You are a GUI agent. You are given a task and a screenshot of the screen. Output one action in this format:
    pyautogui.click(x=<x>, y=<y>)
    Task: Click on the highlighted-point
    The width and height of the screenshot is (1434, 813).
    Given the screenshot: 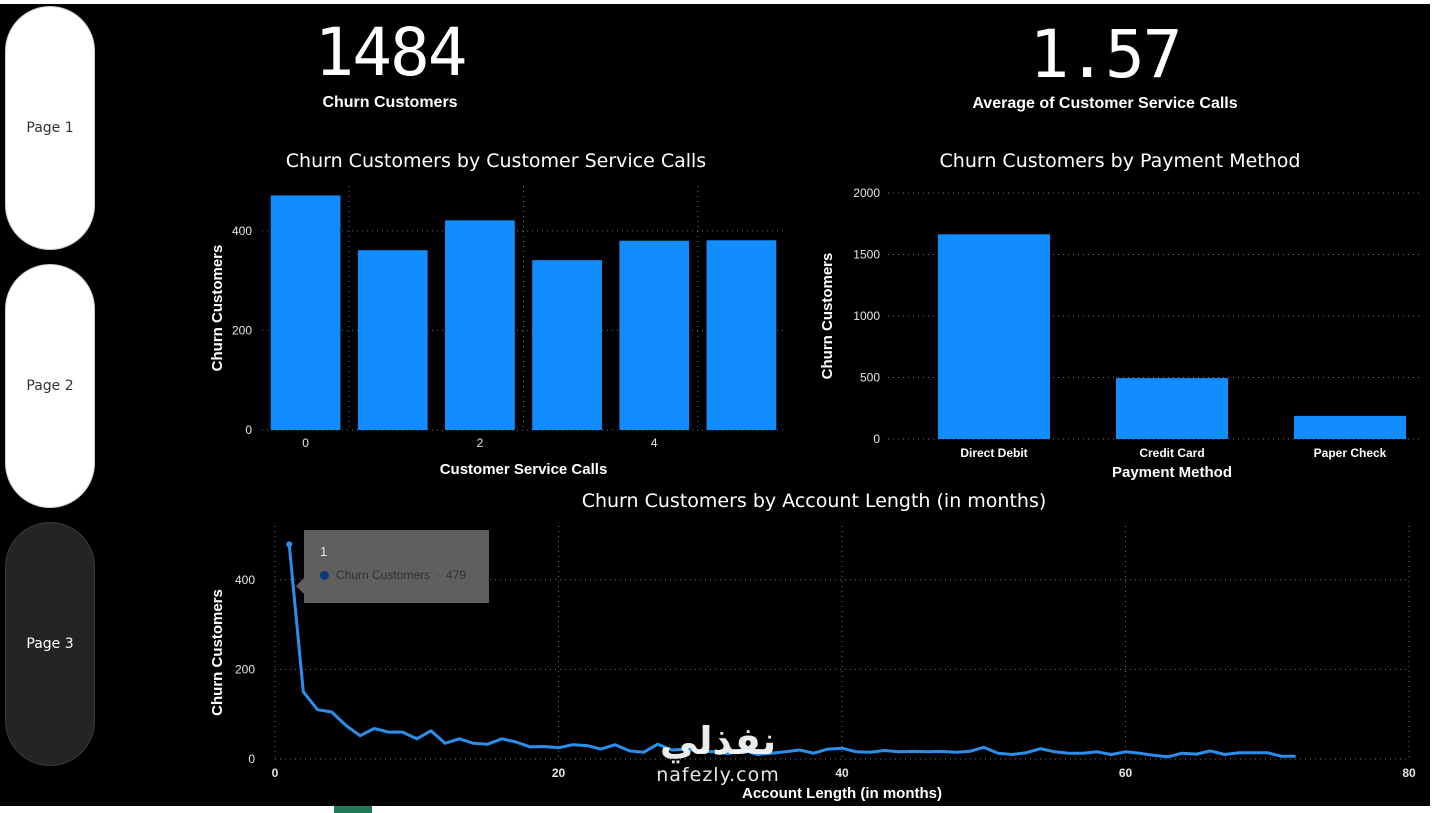 What is the action you would take?
    pyautogui.click(x=289, y=544)
    